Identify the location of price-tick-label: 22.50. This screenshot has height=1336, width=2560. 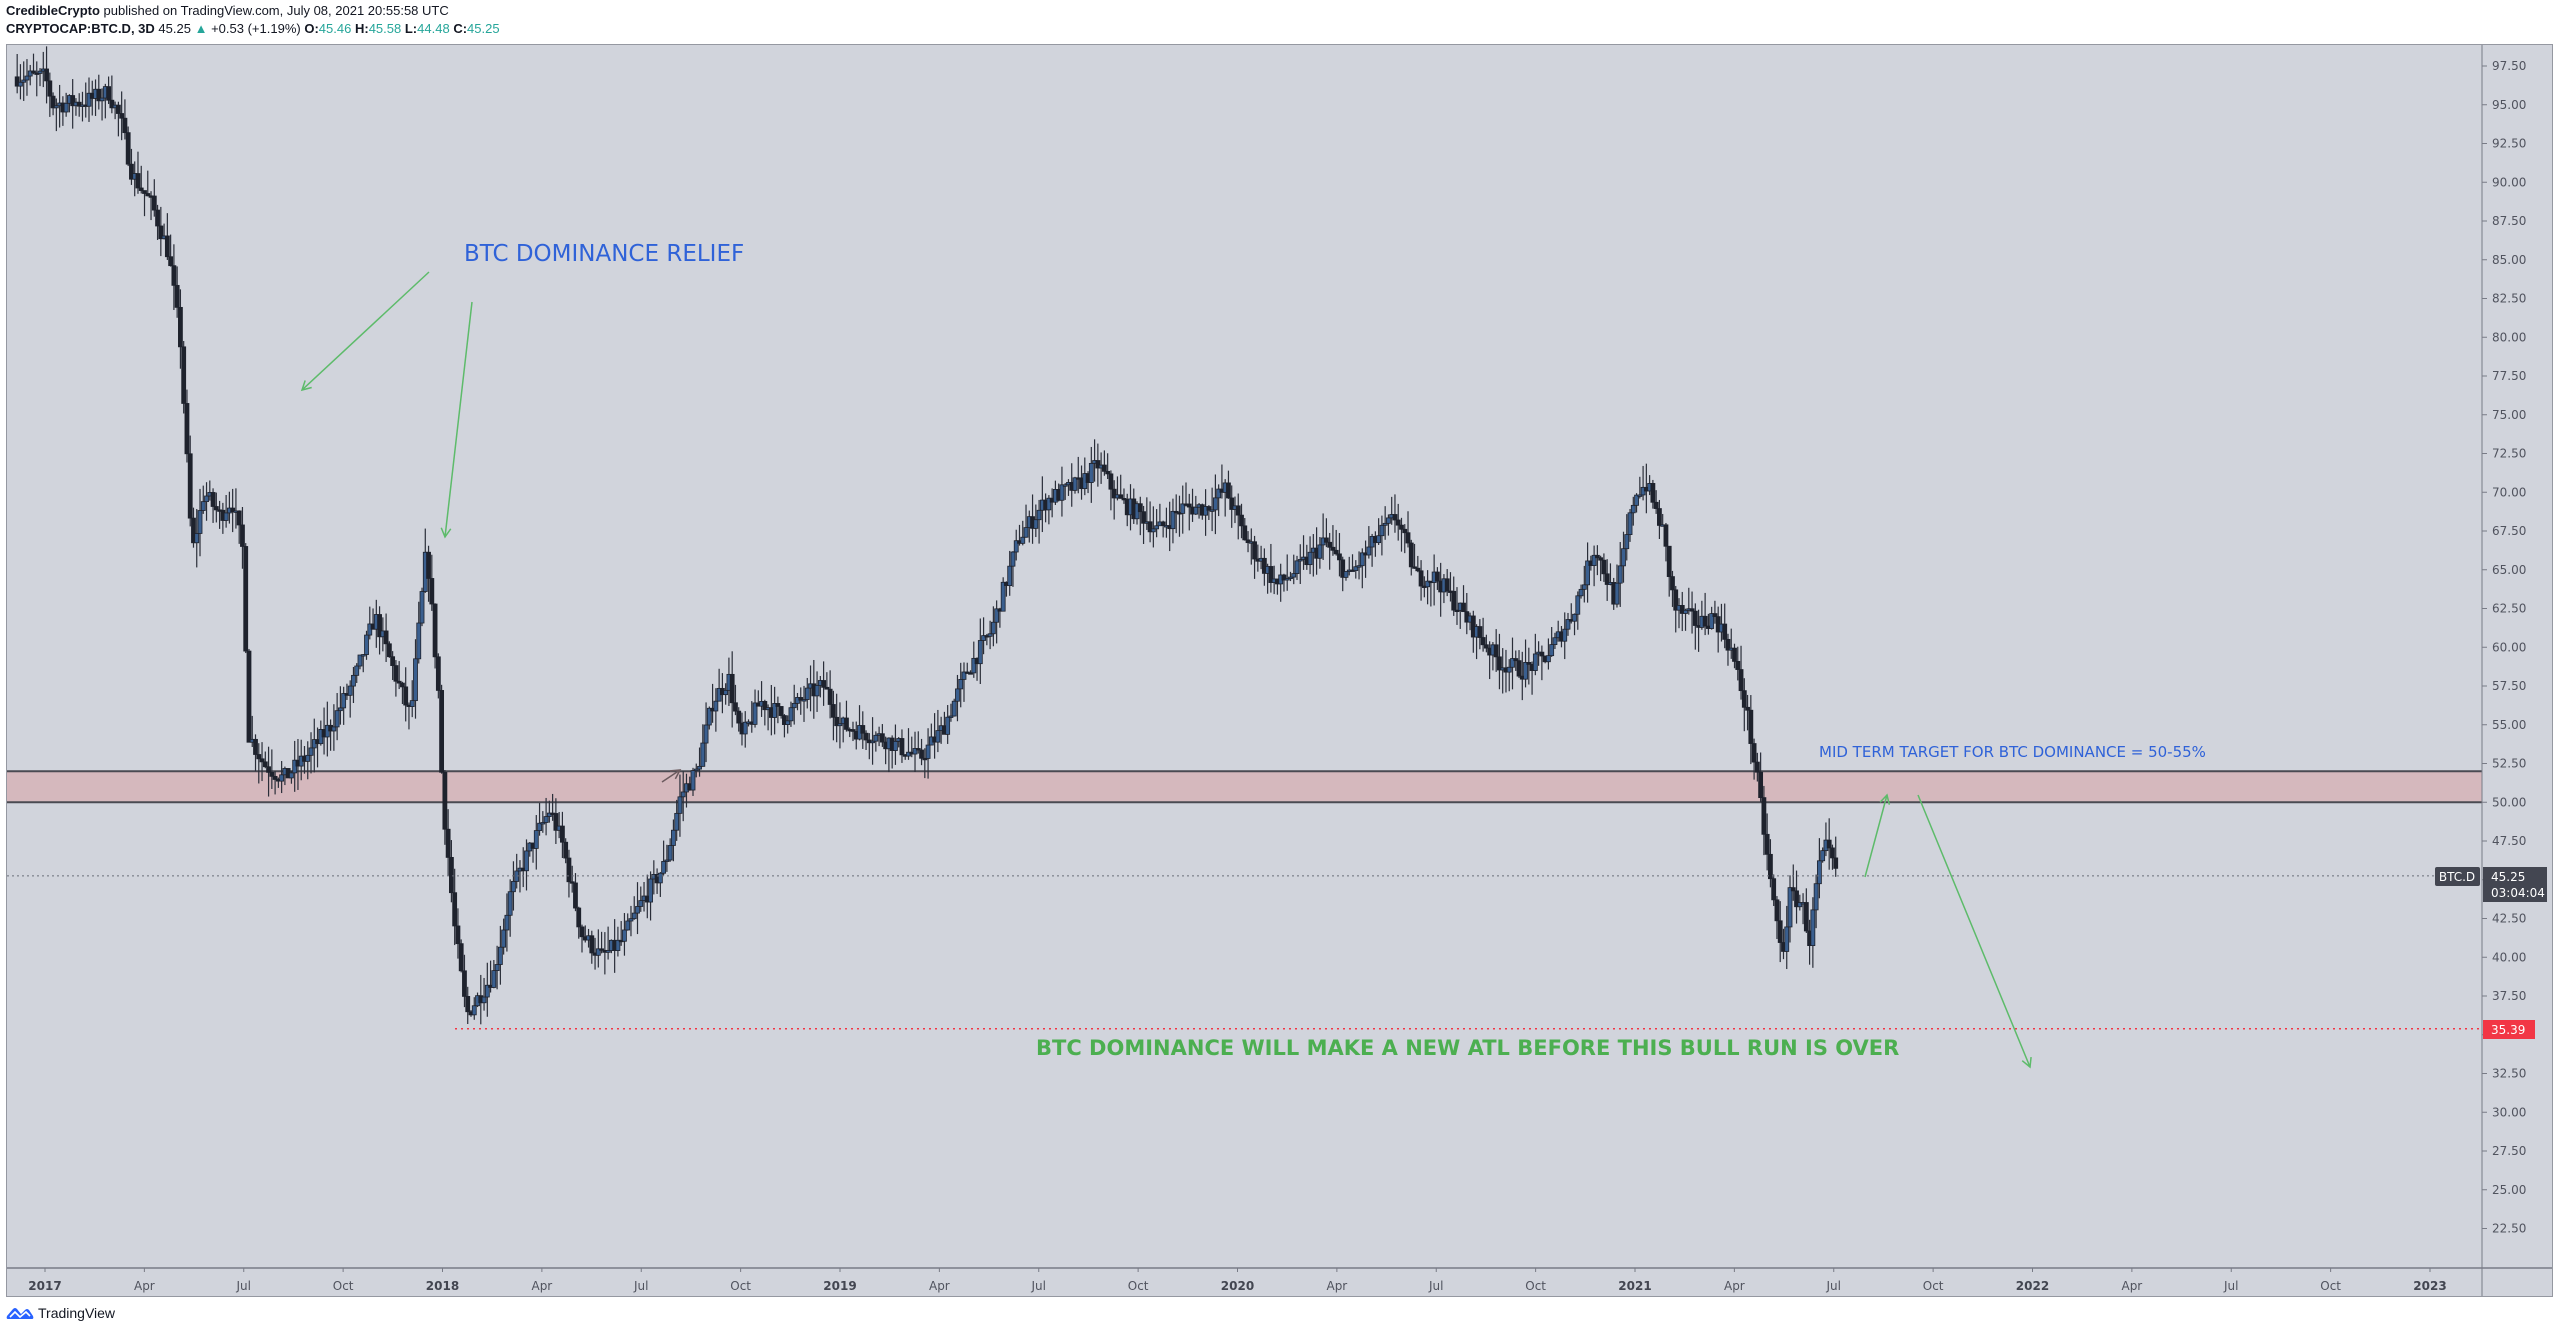
(2509, 1229).